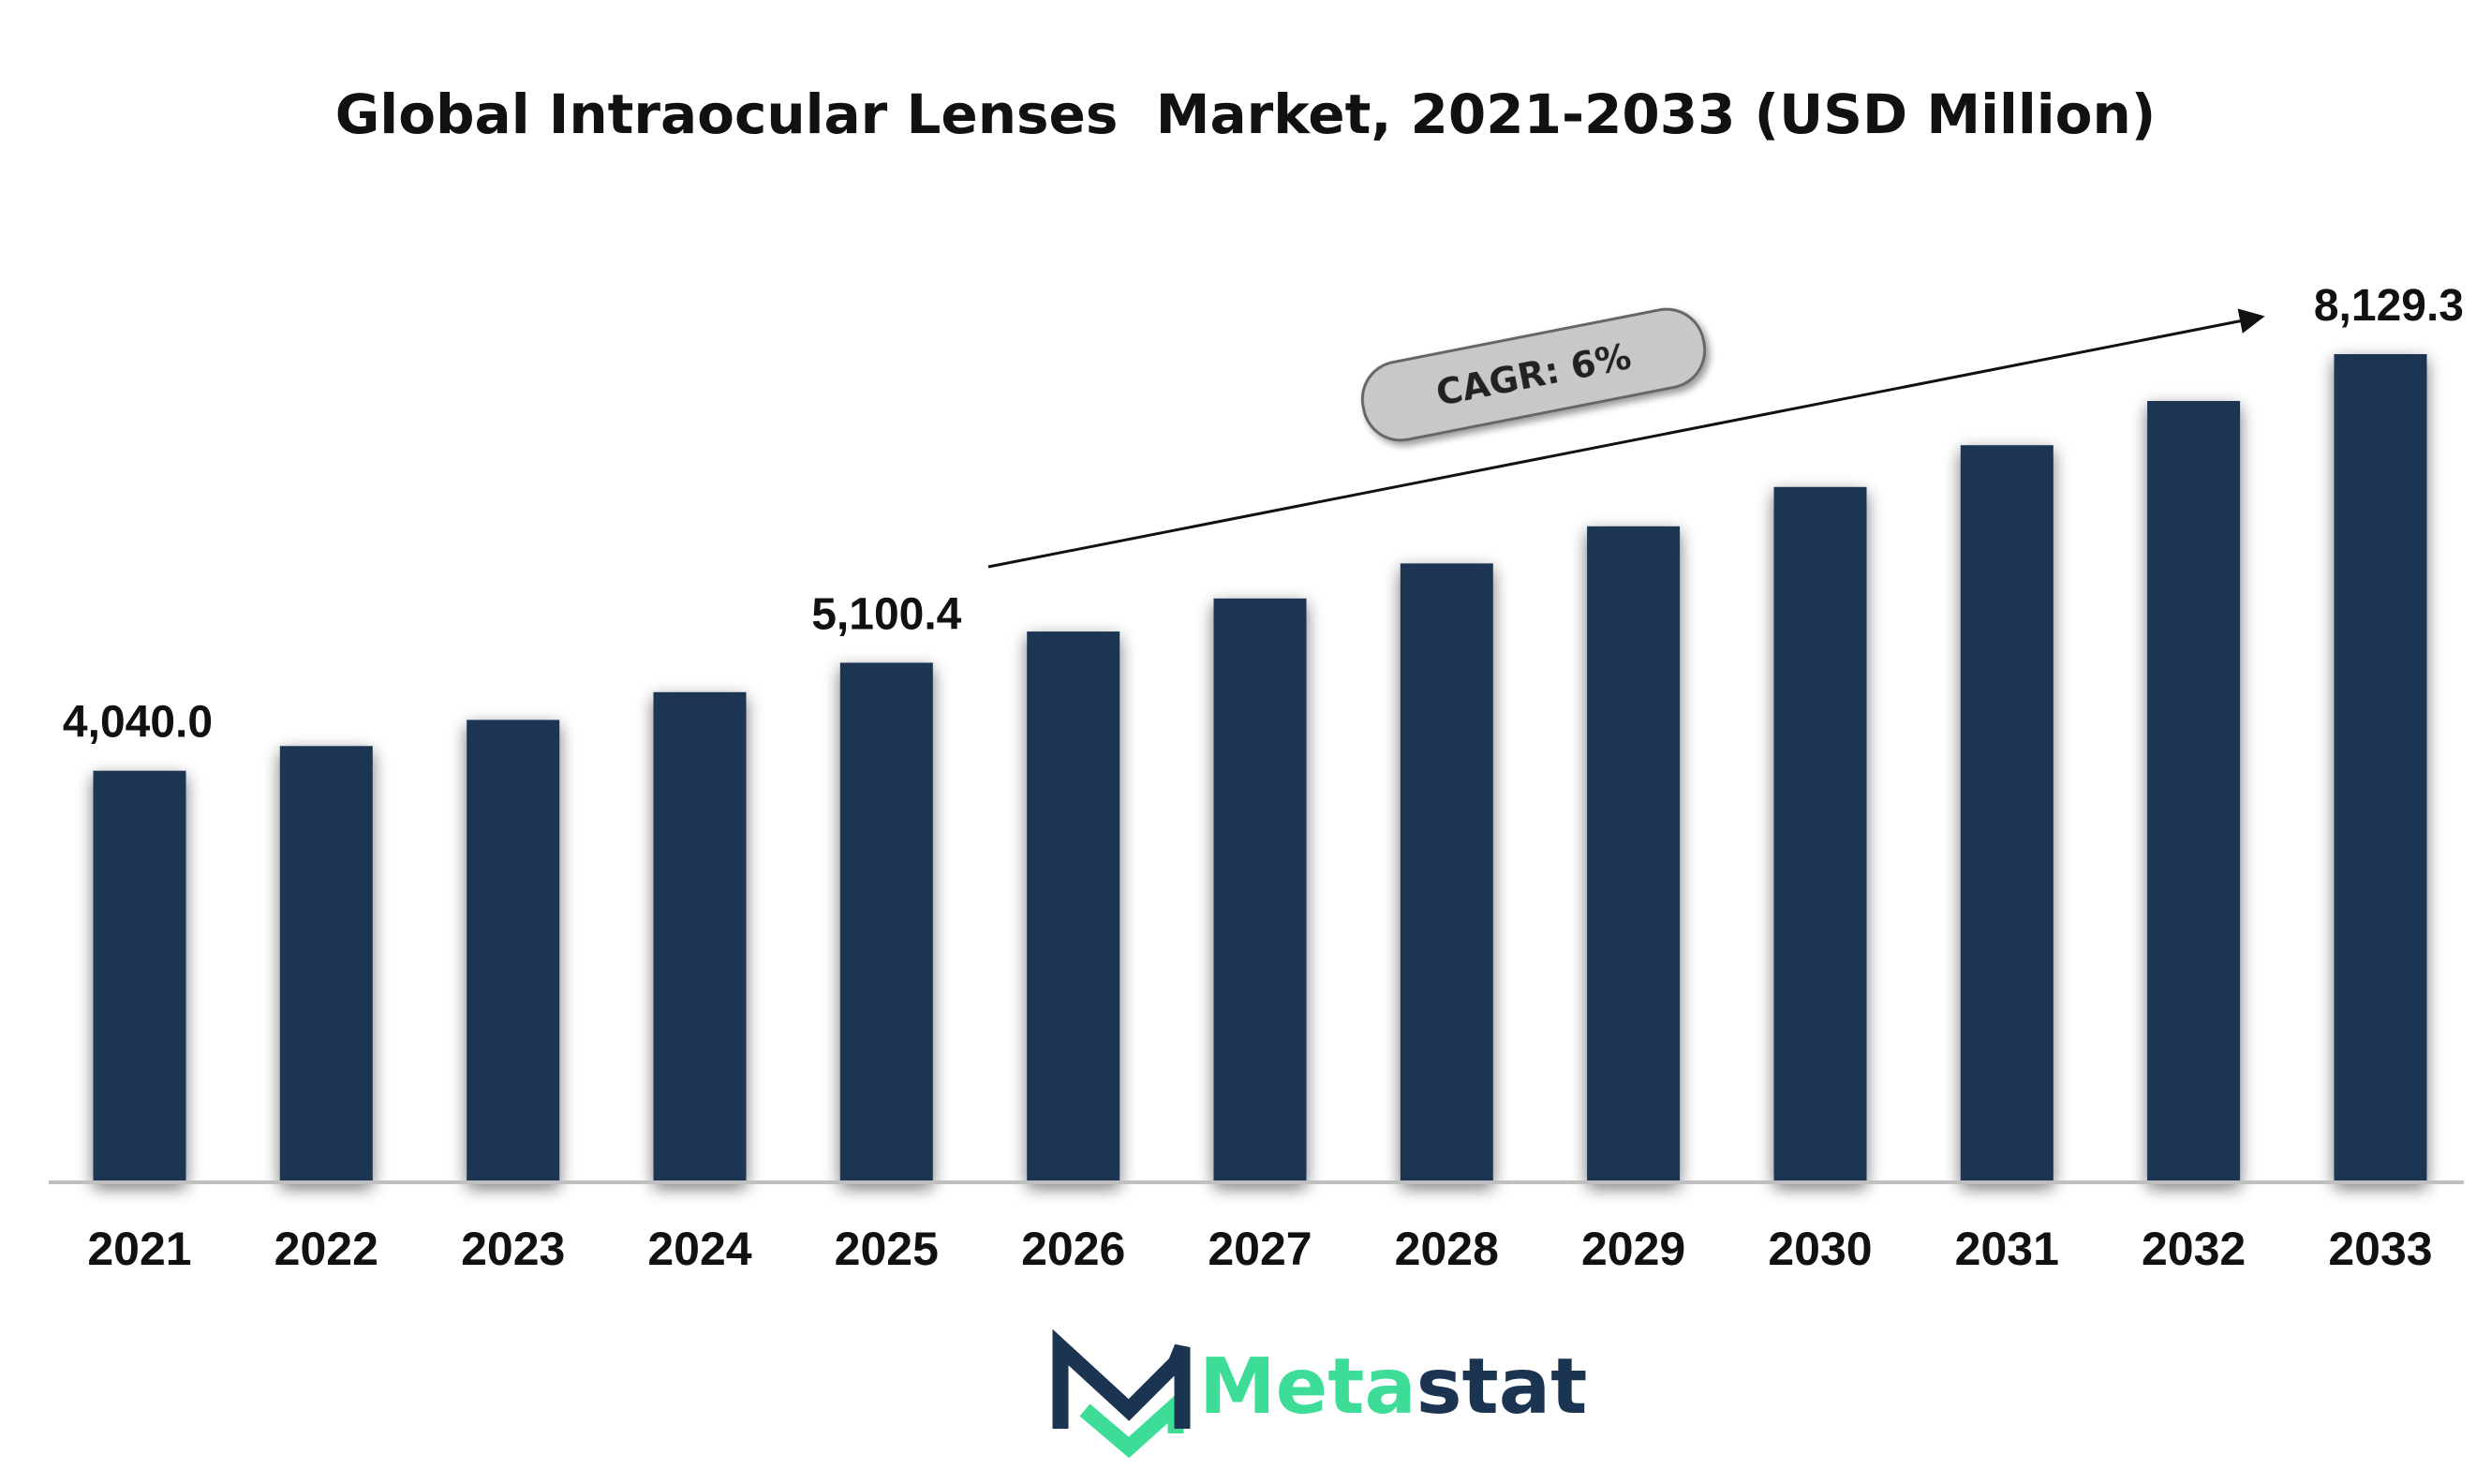  Describe the element at coordinates (139, 976) in the screenshot. I see `bar-2021` at that location.